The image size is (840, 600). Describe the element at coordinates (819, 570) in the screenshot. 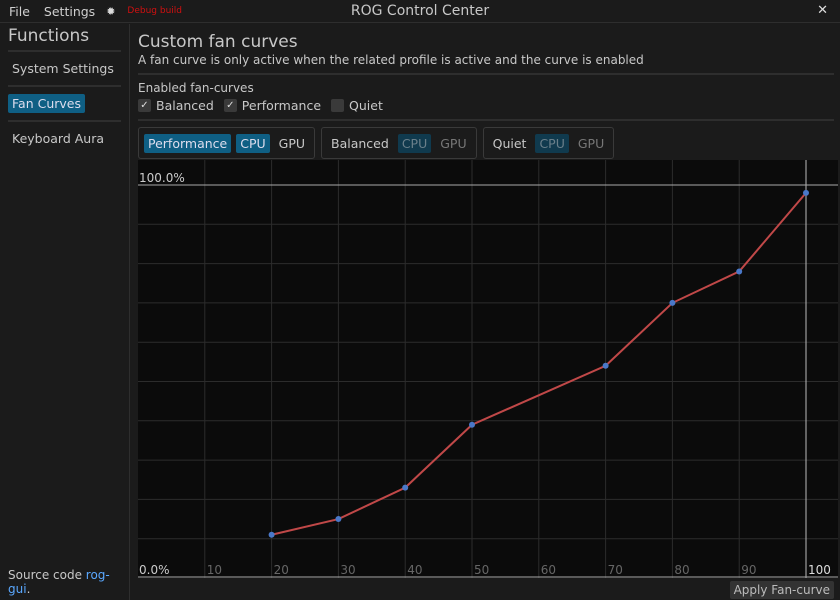

I see `x-tick-label: 100` at that location.